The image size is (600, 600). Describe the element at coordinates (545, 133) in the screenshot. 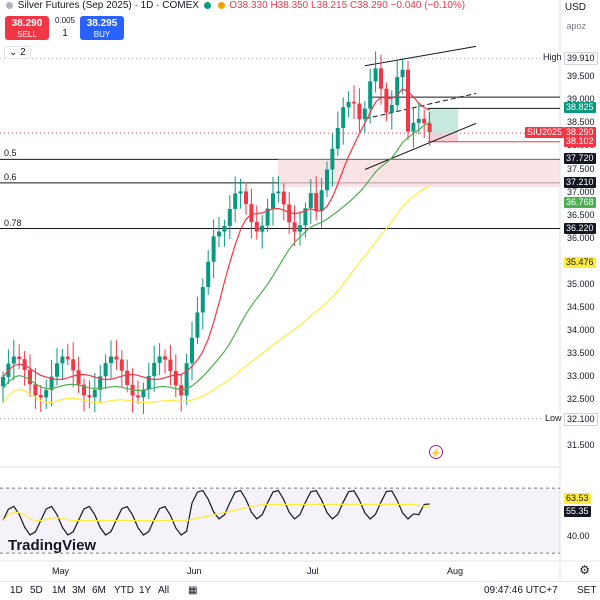

I see `symbol-price-tag: SIU2025` at that location.